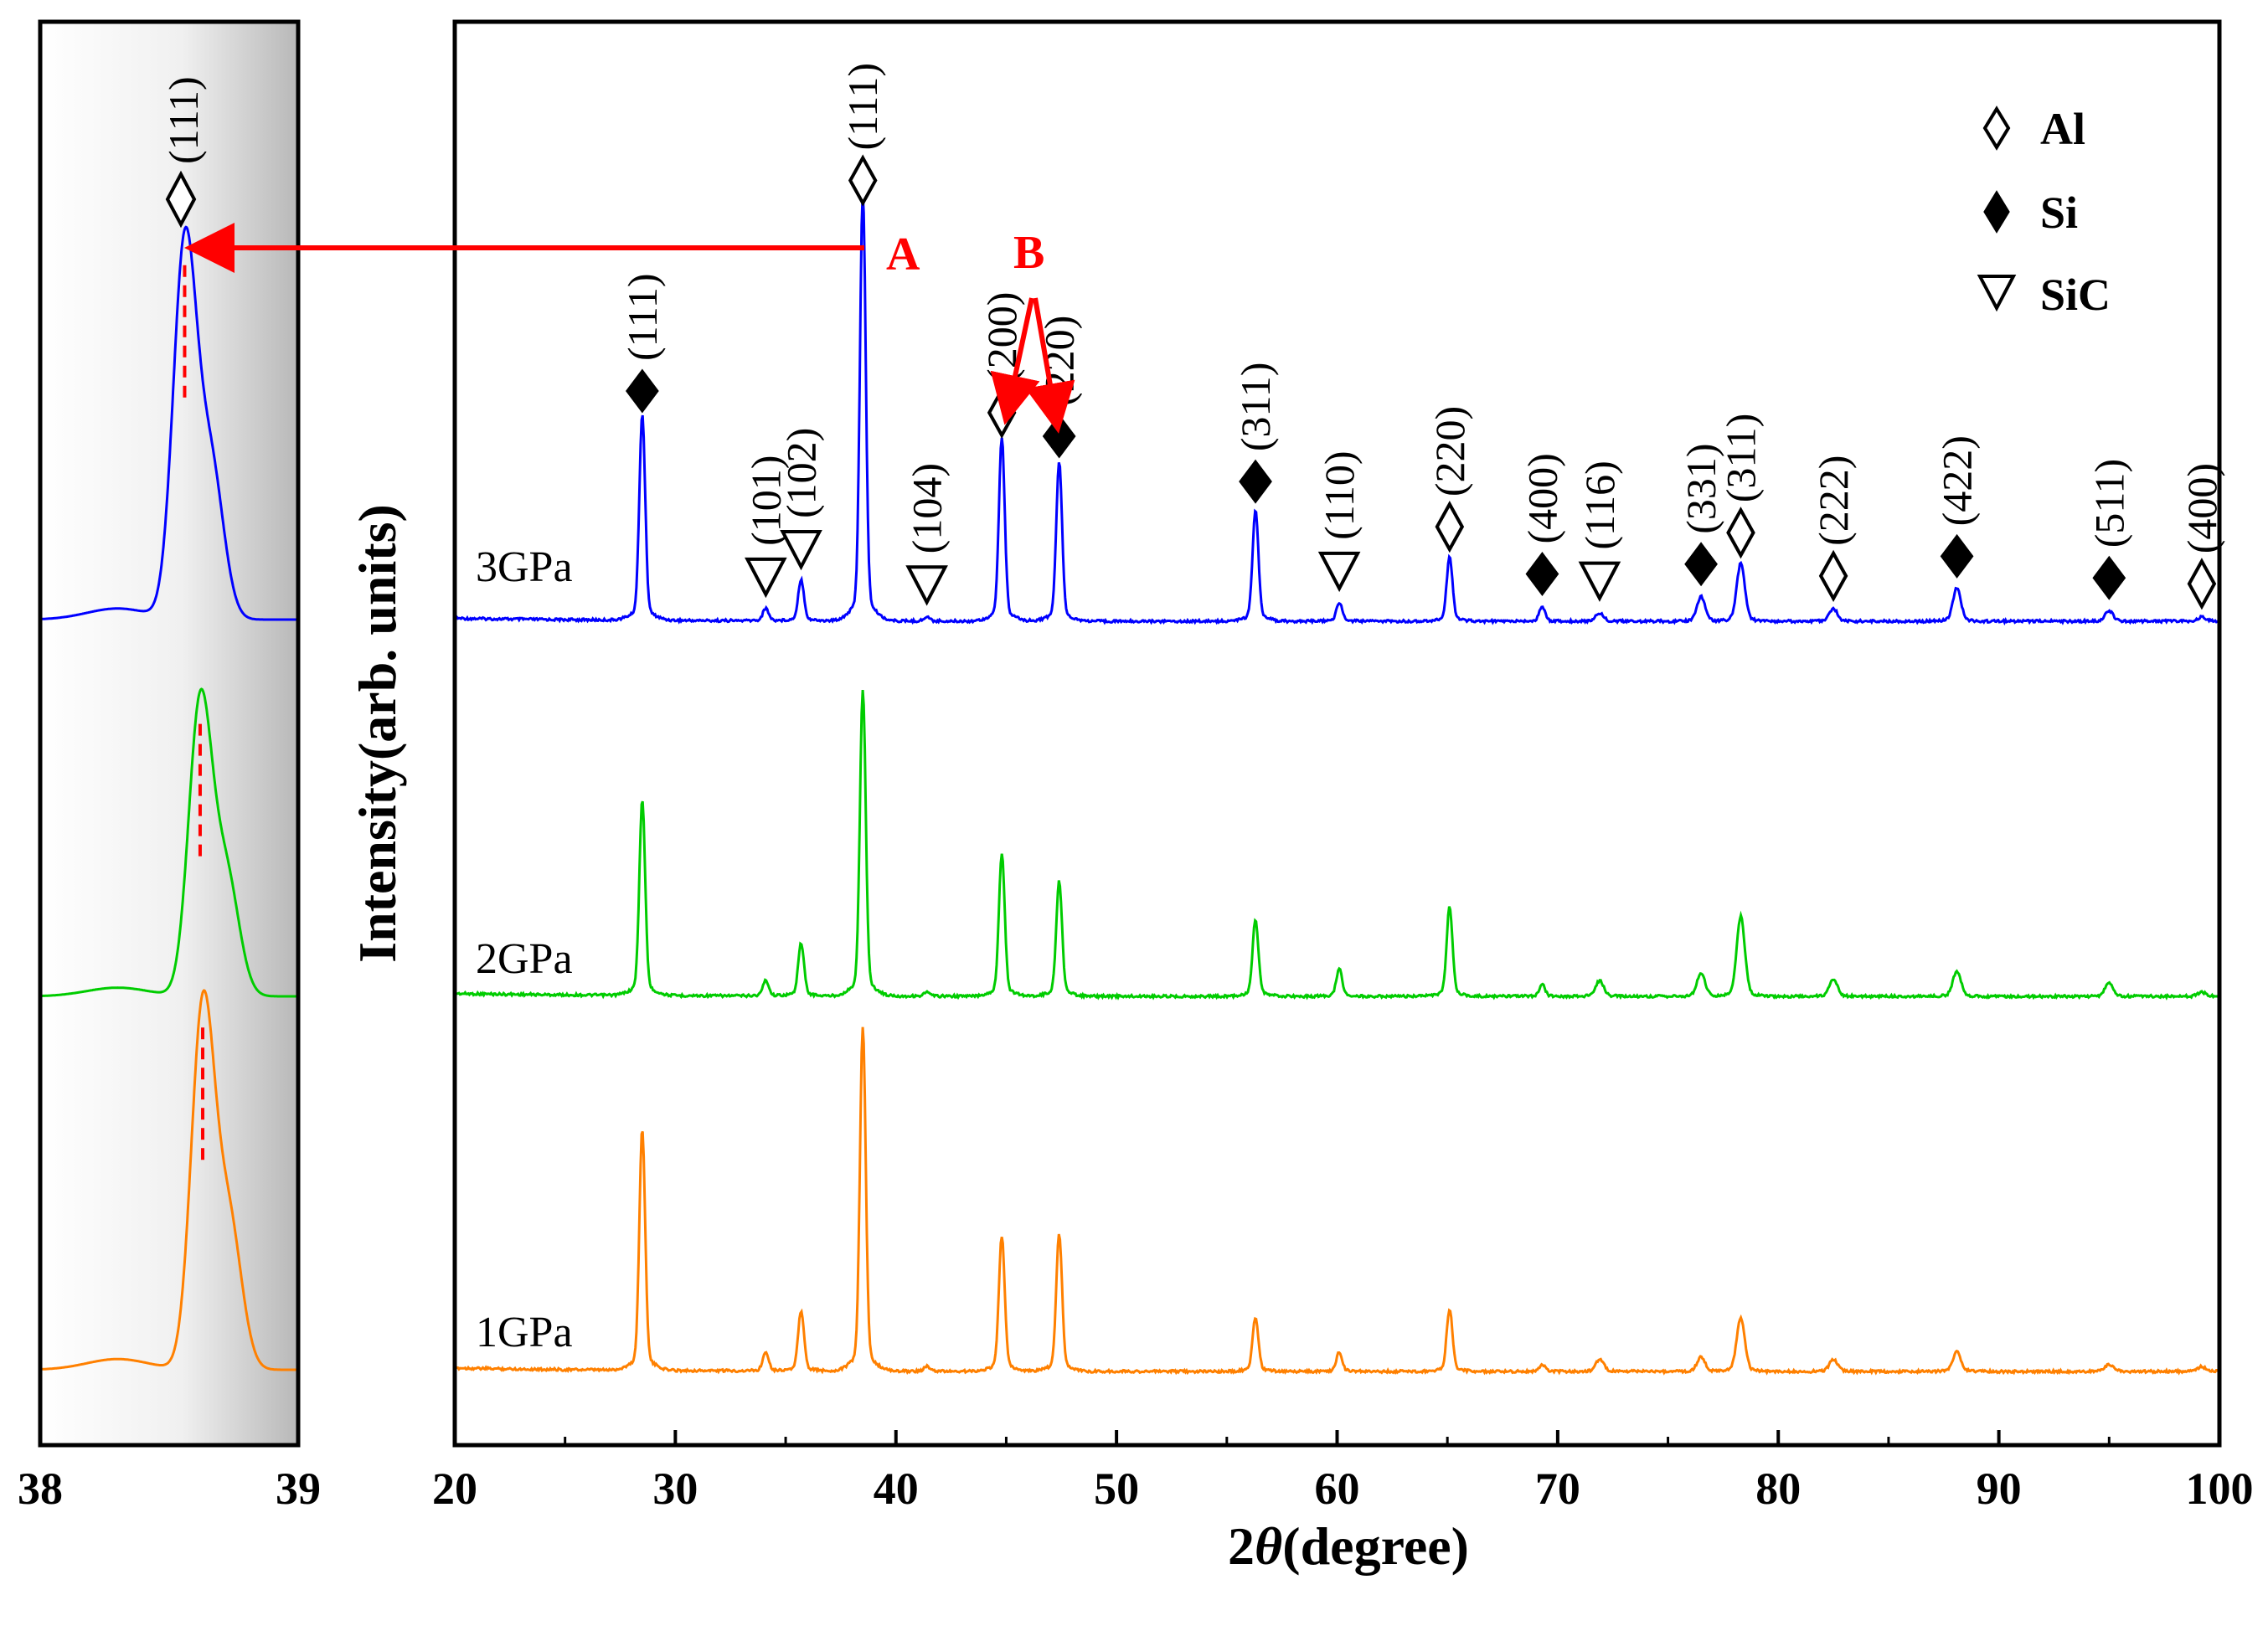 Image resolution: width=2268 pixels, height=1631 pixels. I want to click on legend-sic-label: SiC, so click(2075, 295).